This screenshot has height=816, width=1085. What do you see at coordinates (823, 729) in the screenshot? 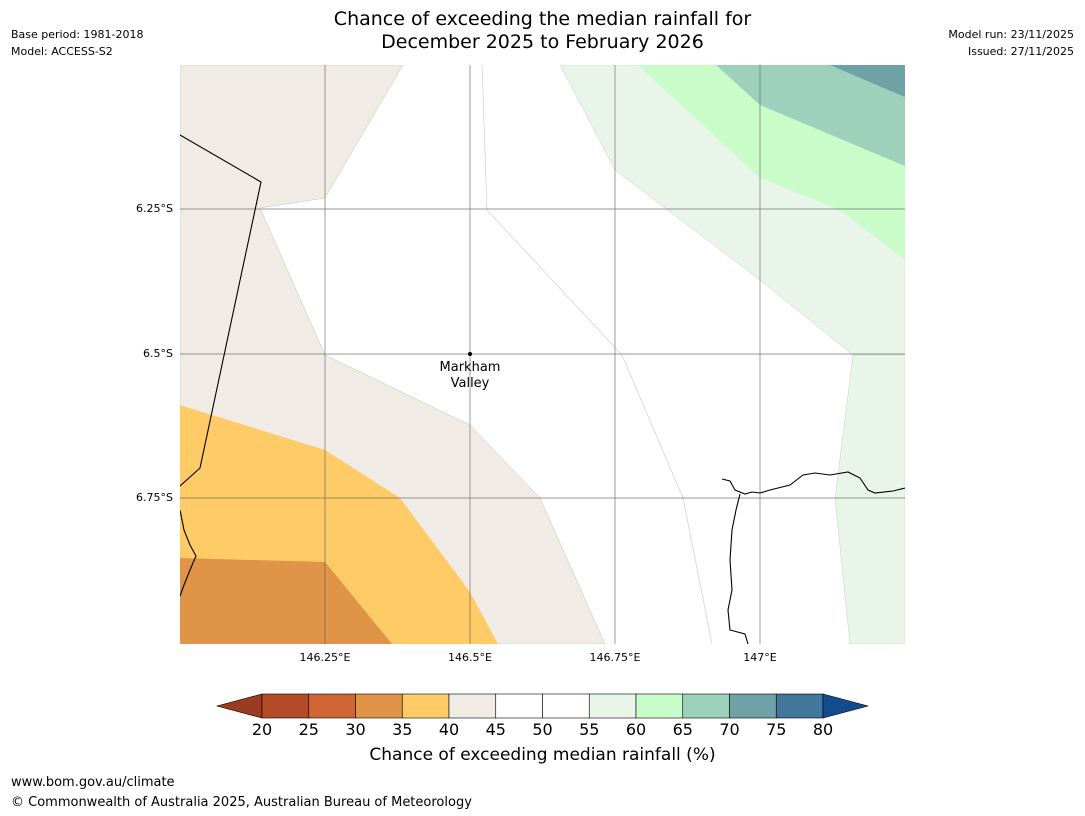
I see `colorbar-tick-label: 80` at bounding box center [823, 729].